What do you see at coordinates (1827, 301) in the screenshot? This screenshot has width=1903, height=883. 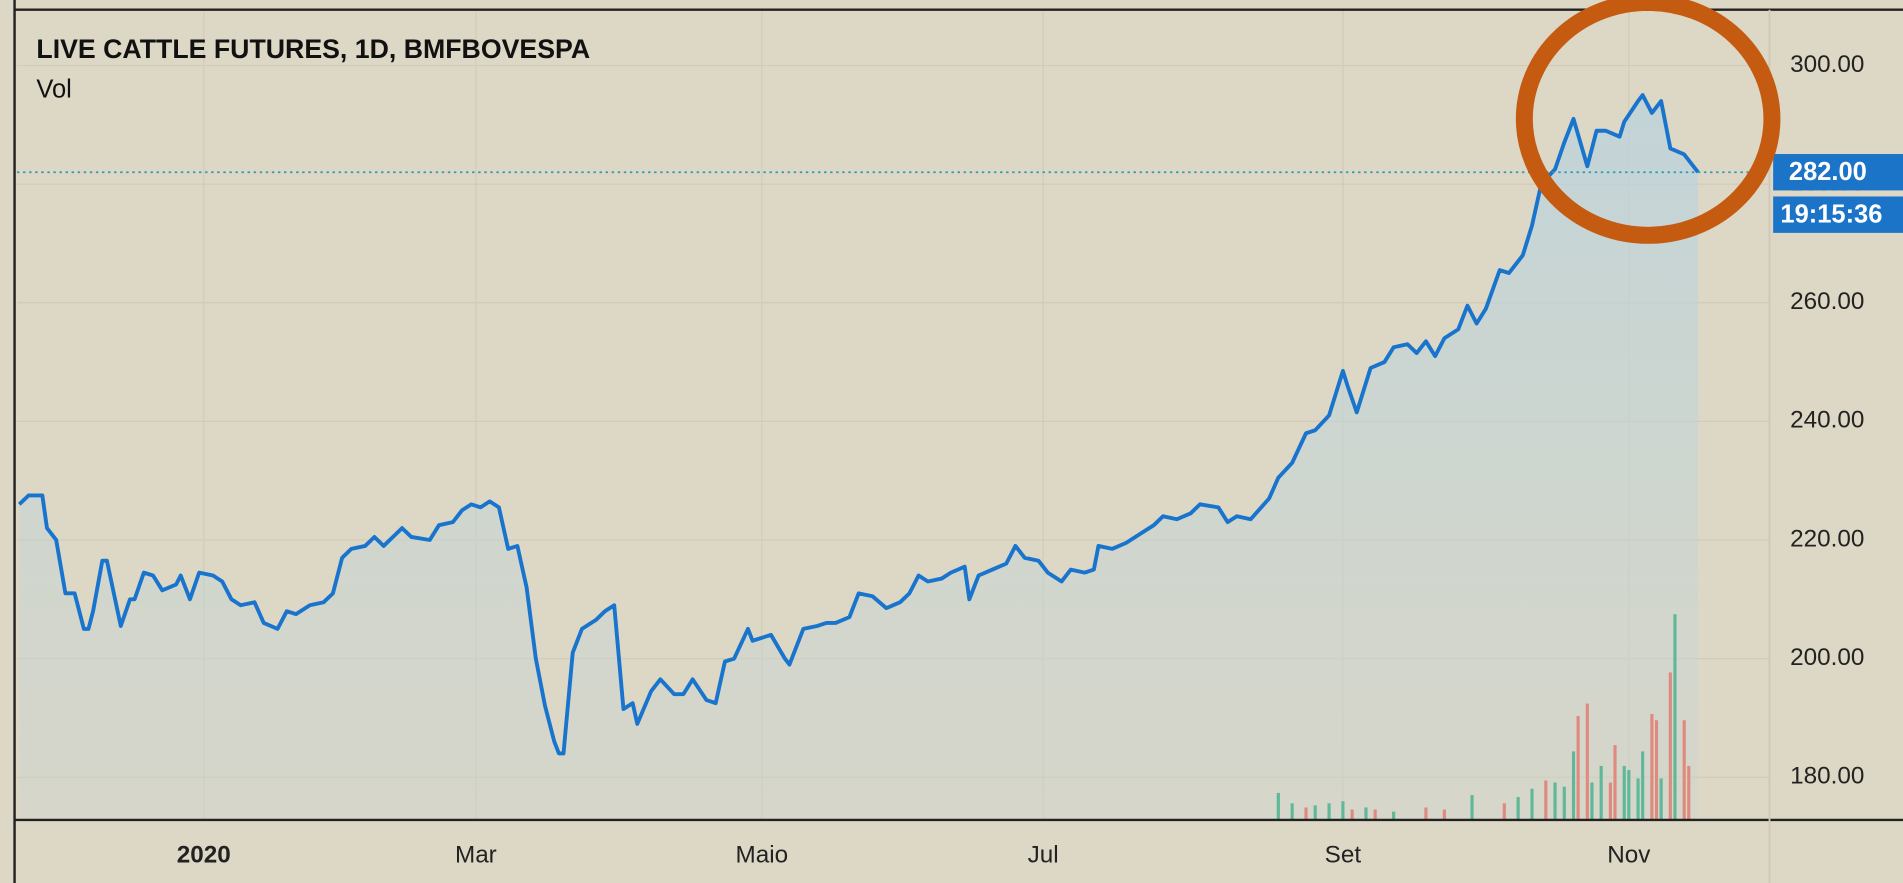 I see `y-tick-label: 260.00` at bounding box center [1827, 301].